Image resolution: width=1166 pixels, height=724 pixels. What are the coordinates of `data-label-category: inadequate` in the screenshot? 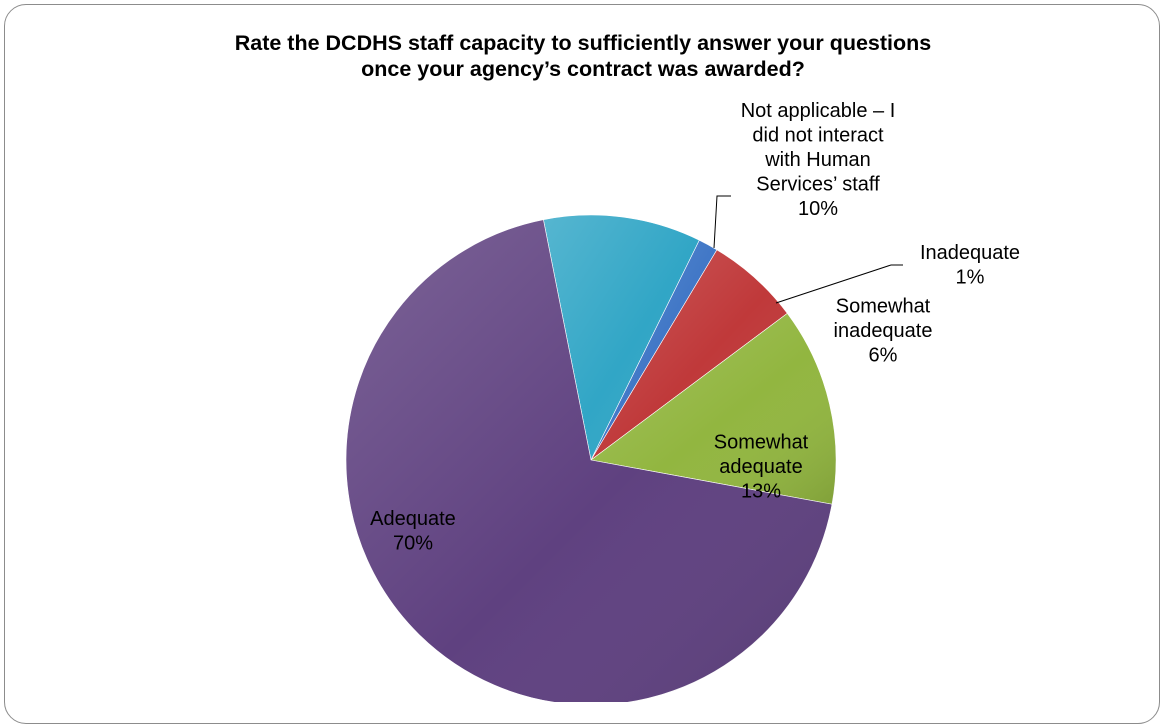 It's located at (883, 331).